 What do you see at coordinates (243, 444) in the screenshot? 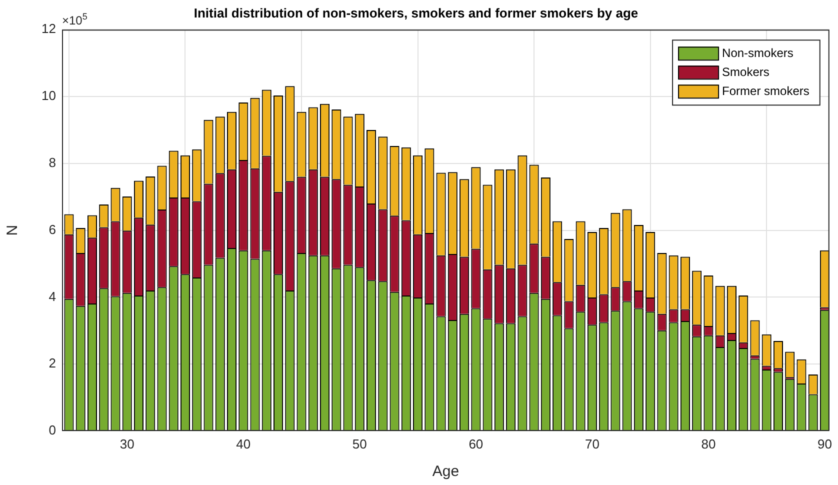
I see `x-tick-label: 40` at bounding box center [243, 444].